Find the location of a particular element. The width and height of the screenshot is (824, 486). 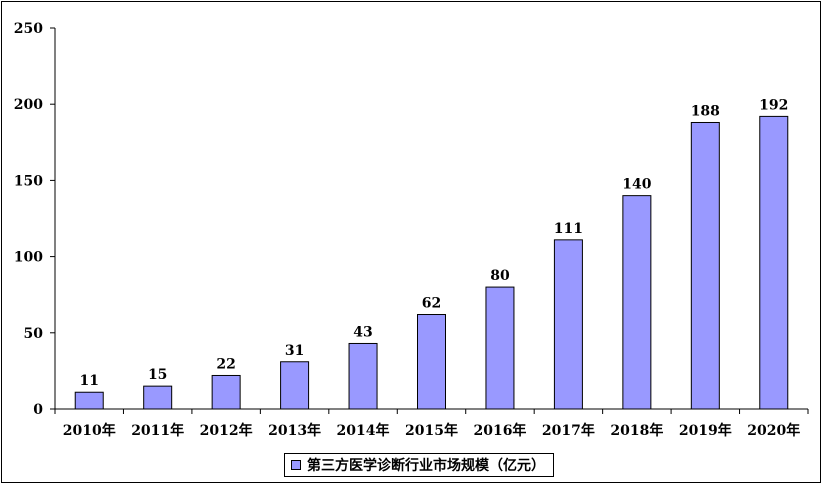

y-axis: 0 50 100 150 200 250 is located at coordinates (35, 219).